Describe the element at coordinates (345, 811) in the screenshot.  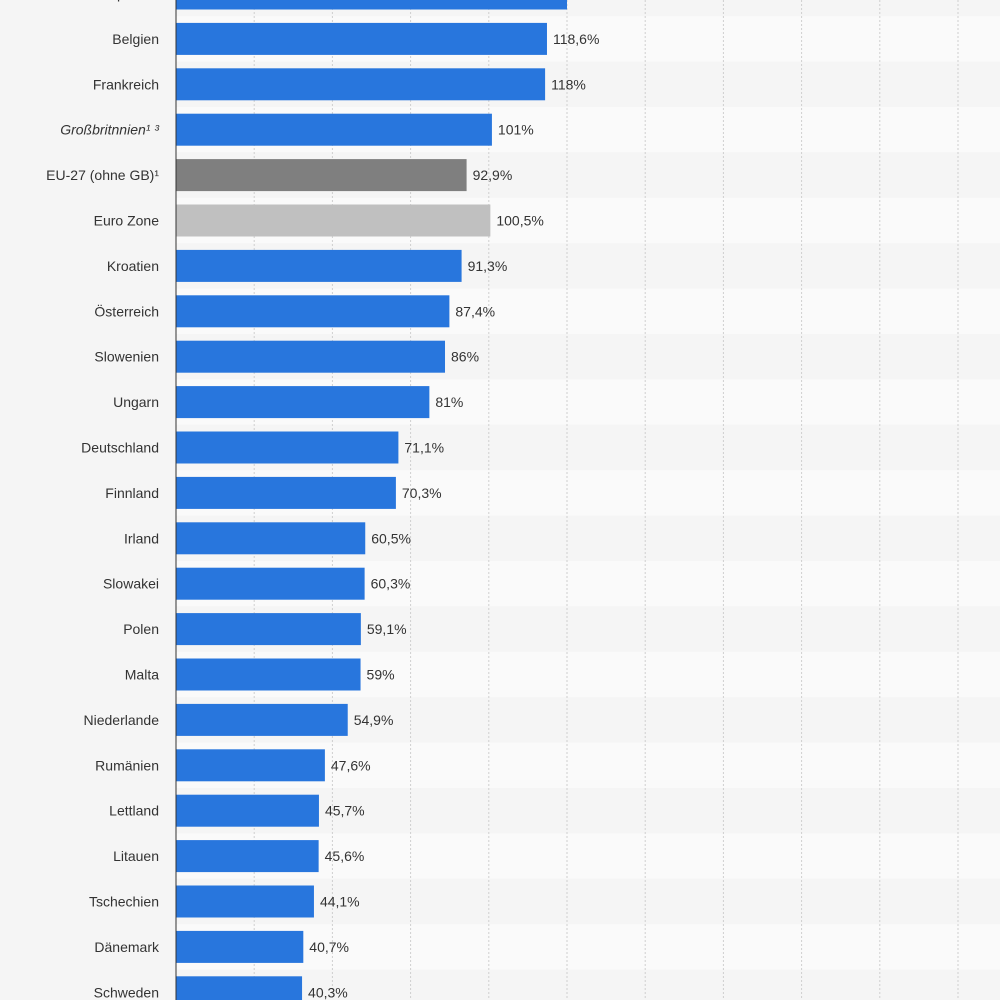
I see `value-label: 45,7%` at that location.